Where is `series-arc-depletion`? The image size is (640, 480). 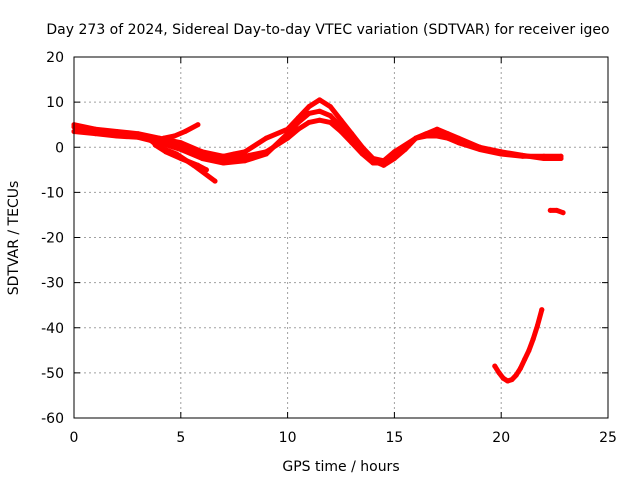
series-arc-depletion is located at coordinates (518, 345).